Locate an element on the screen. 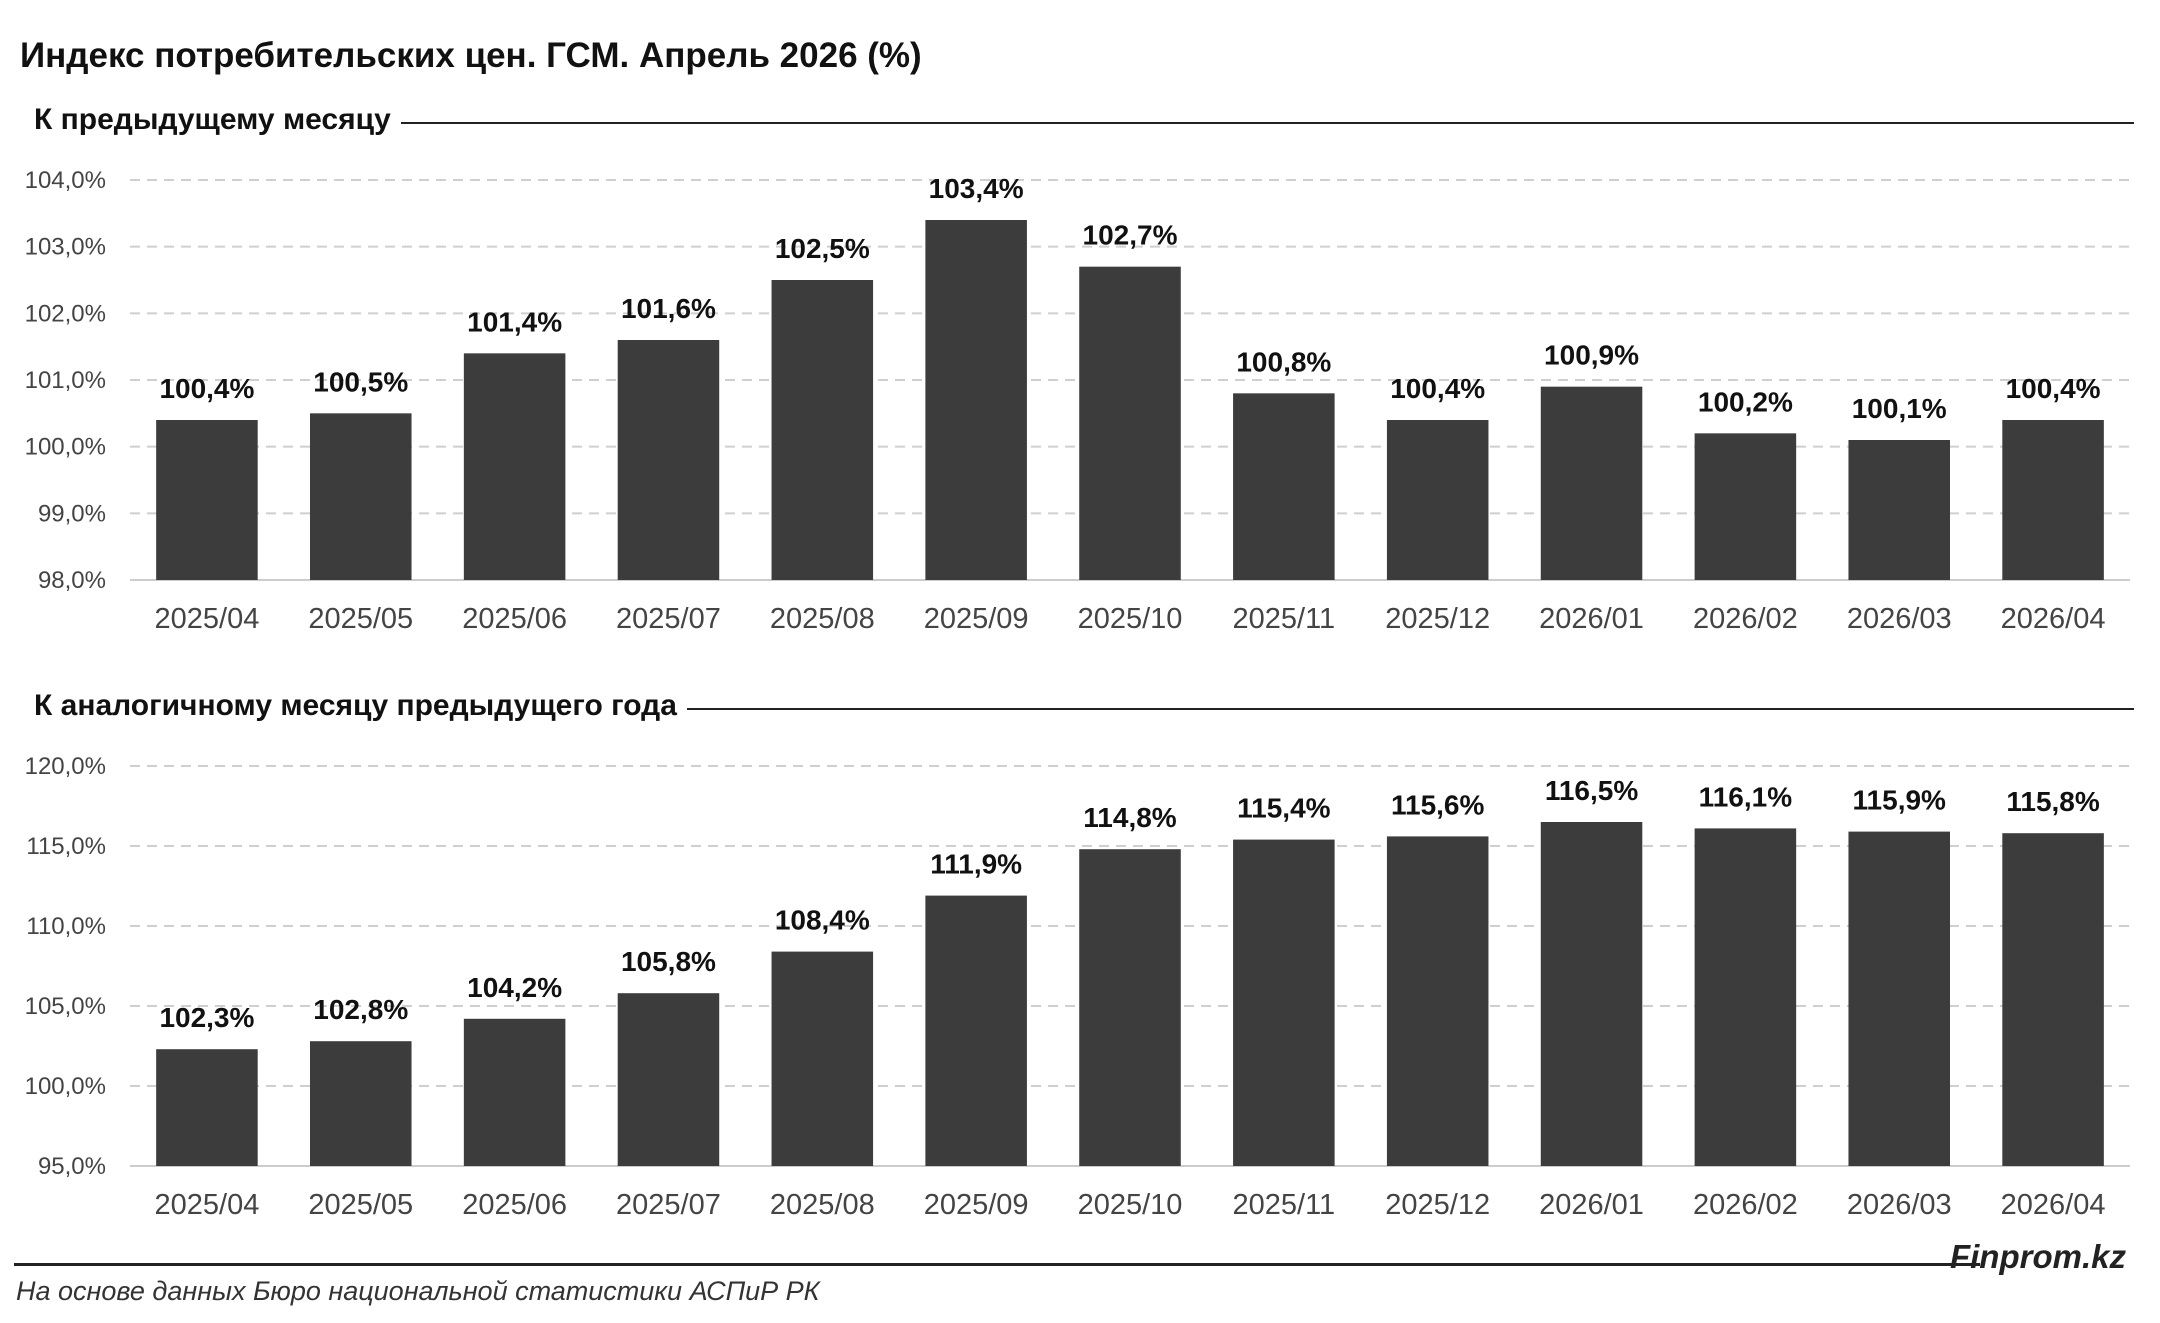 Image resolution: width=2160 pixels, height=1323 pixels. data-label: 102,3% is located at coordinates (206, 1017).